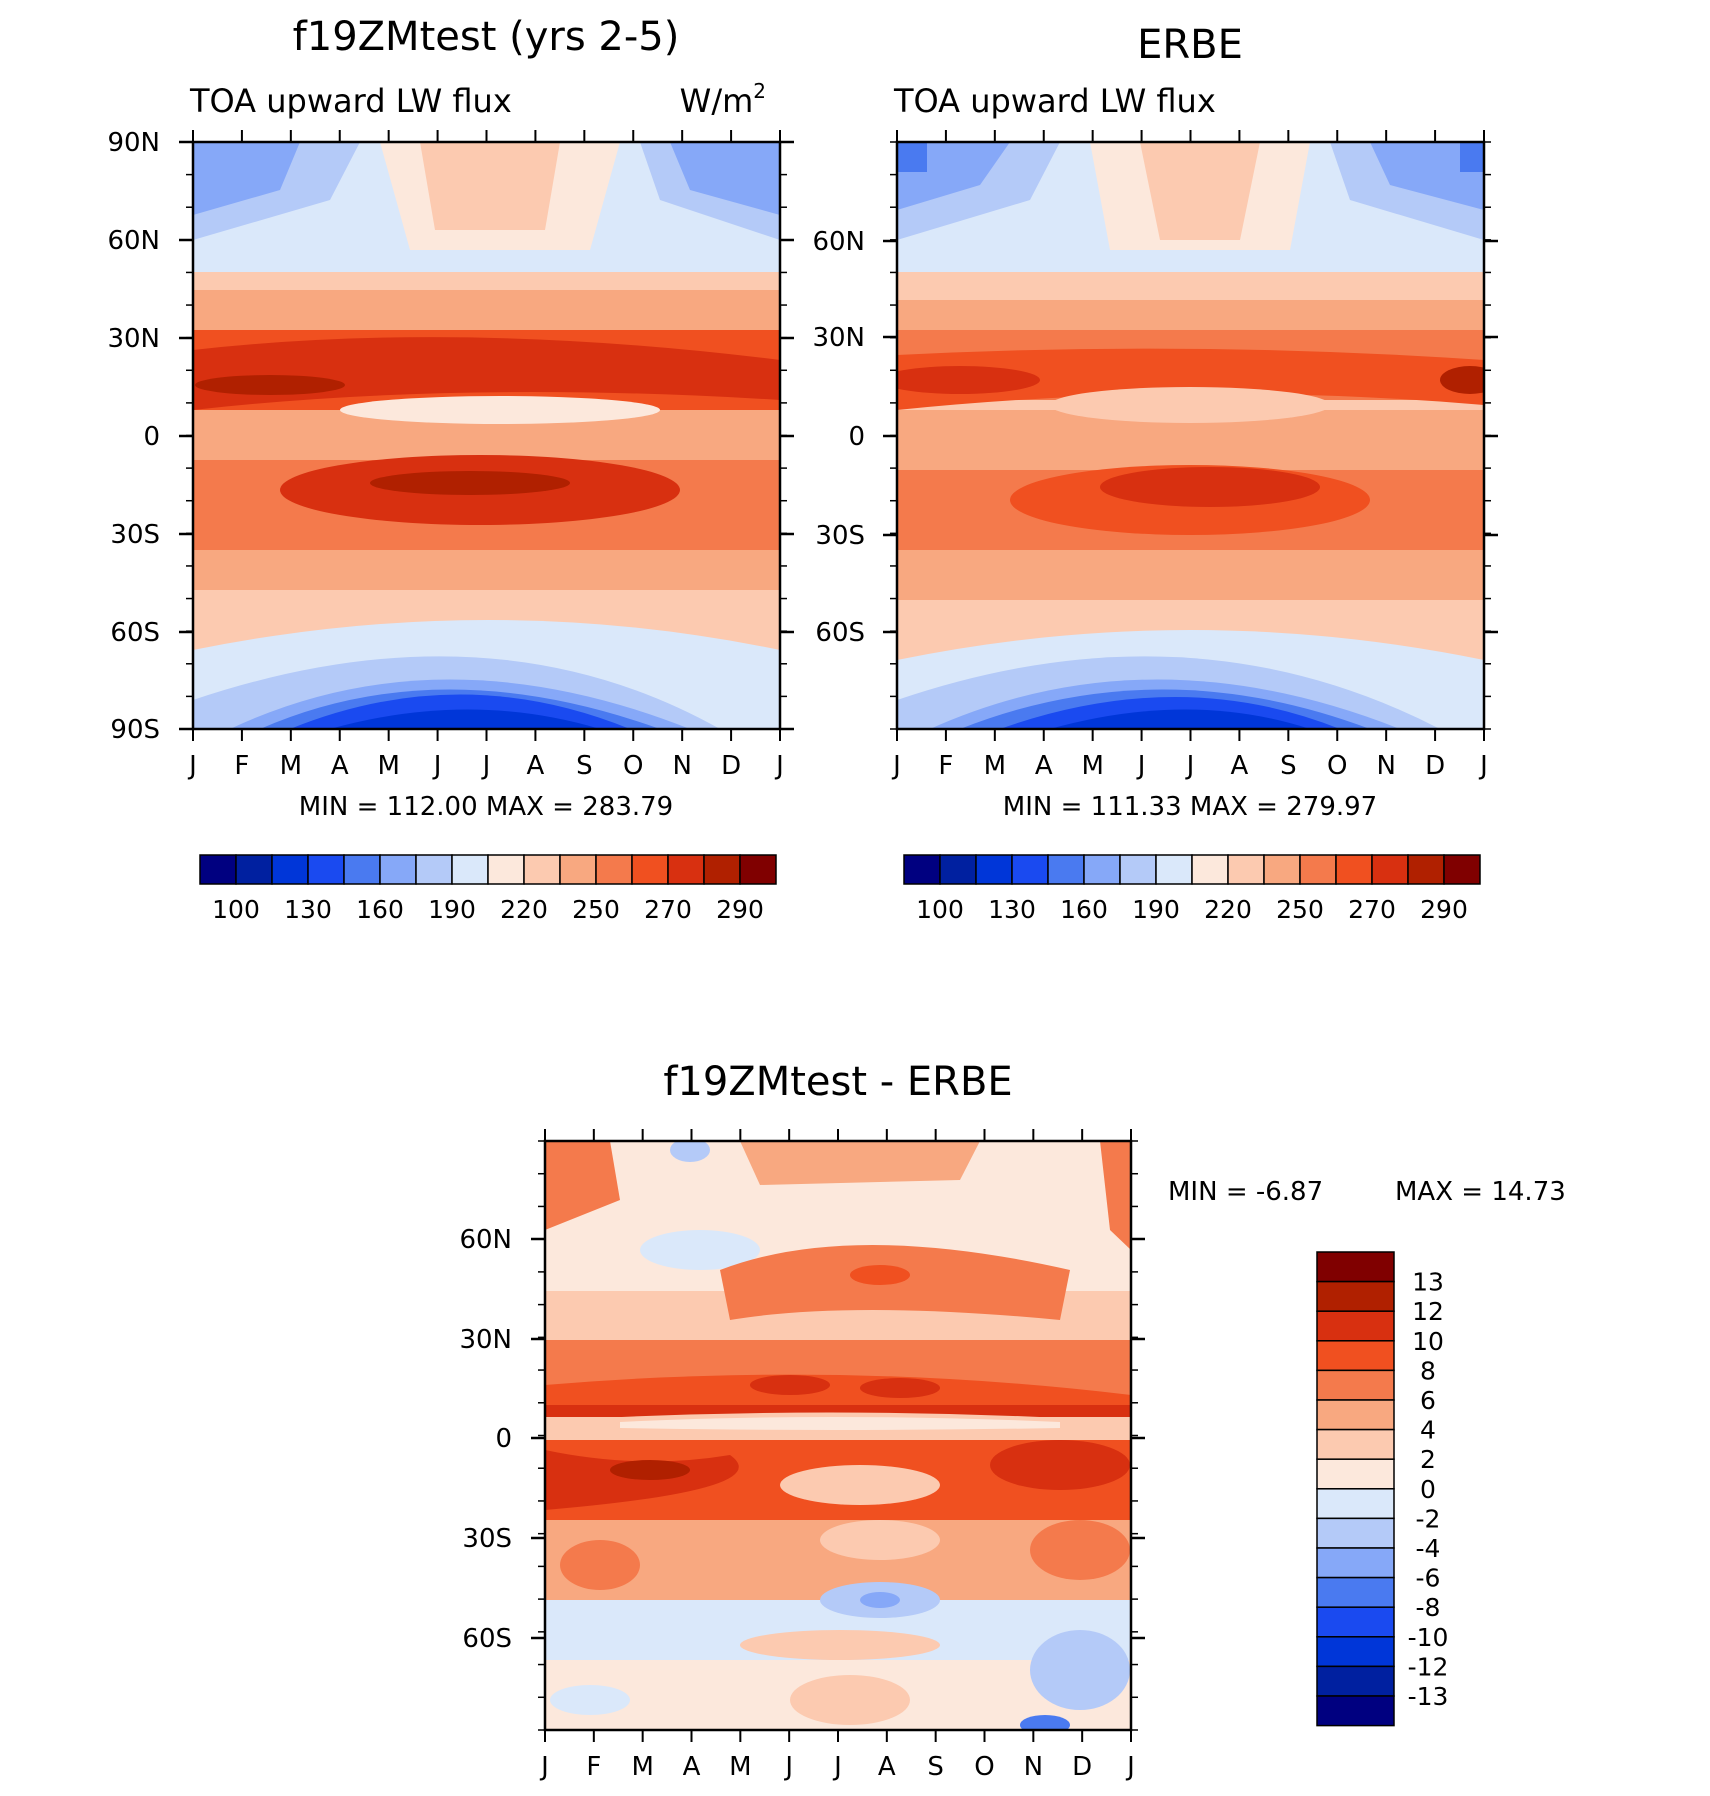 The image size is (1710, 1796). Describe the element at coordinates (1428, 1430) in the screenshot. I see `colorbar-label: 4` at that location.